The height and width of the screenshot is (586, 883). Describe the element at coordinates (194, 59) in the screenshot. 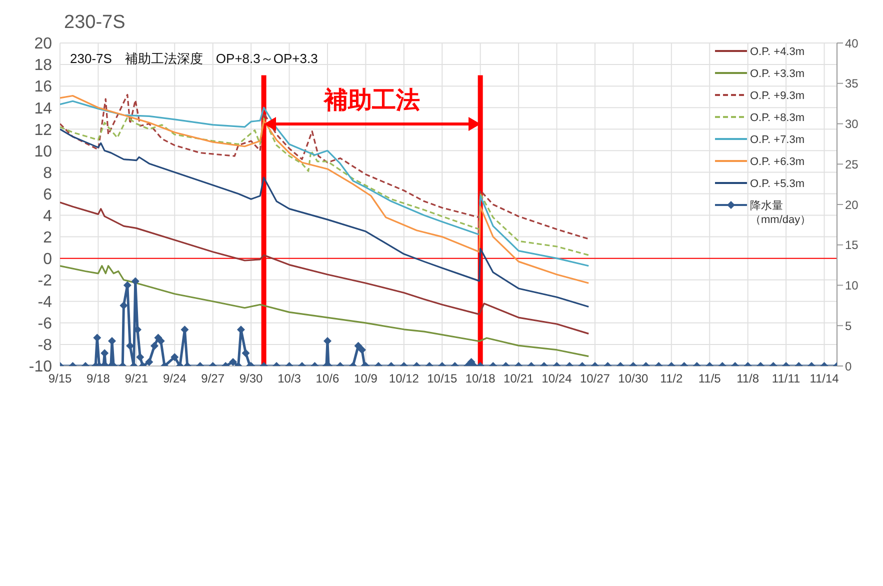

I see `text: 230-7S 補助工法深度 OP+8.3～OP+3.3` at that location.